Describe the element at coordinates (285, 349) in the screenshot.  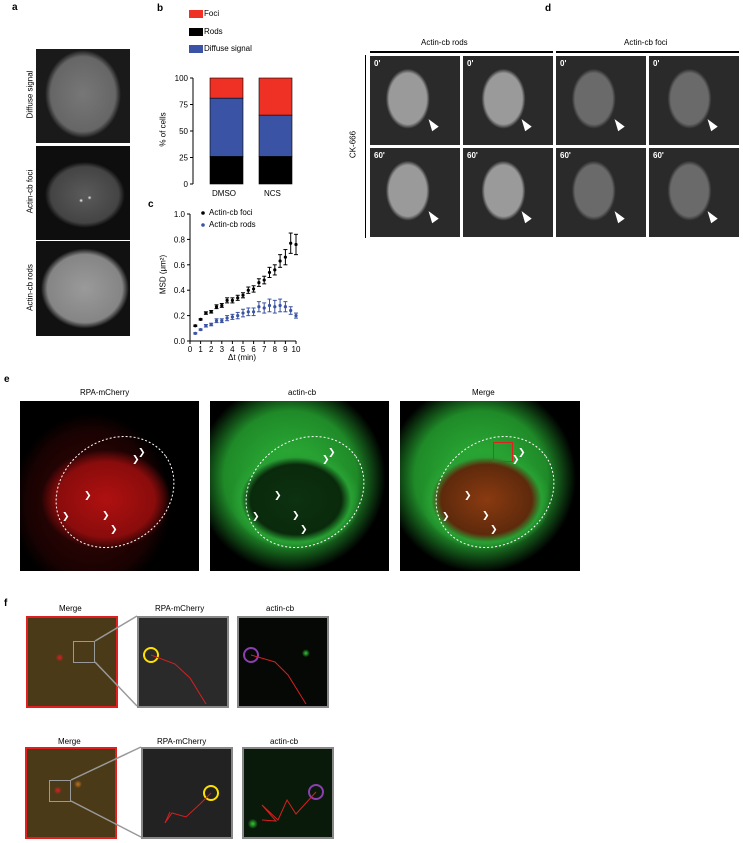
I see `chart-c-xtick-label: 9` at that location.